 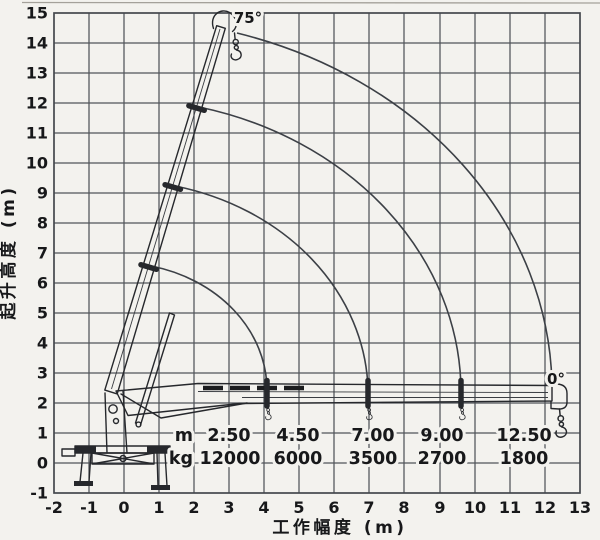 I want to click on outrigger-legs, so click(x=123, y=469).